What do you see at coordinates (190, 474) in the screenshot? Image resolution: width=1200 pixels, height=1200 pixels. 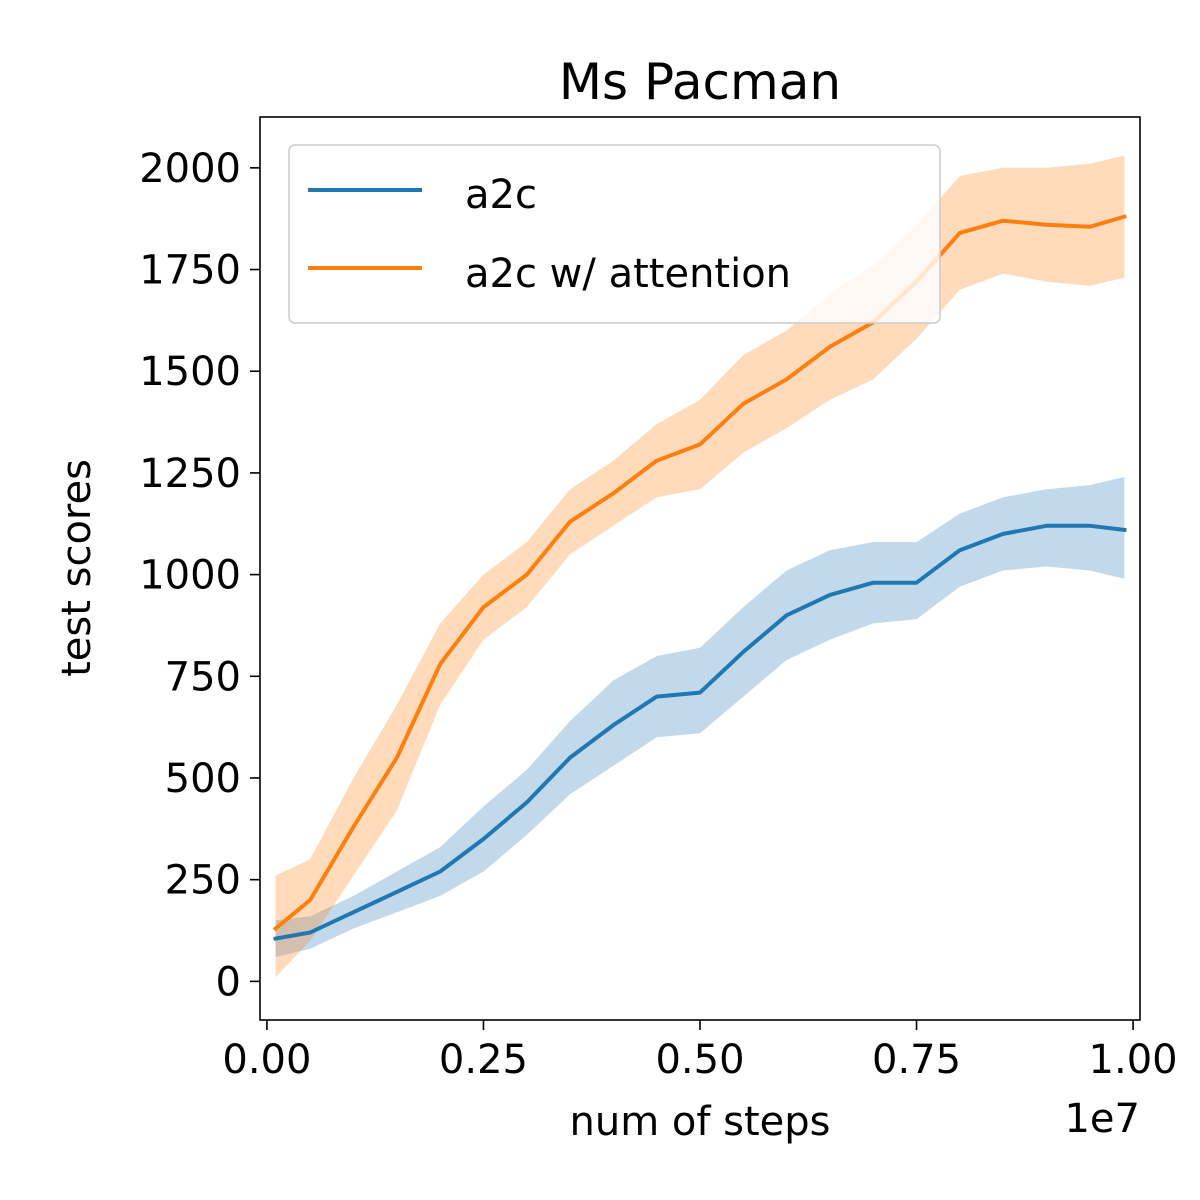 I see `y-tick-label: 1250` at bounding box center [190, 474].